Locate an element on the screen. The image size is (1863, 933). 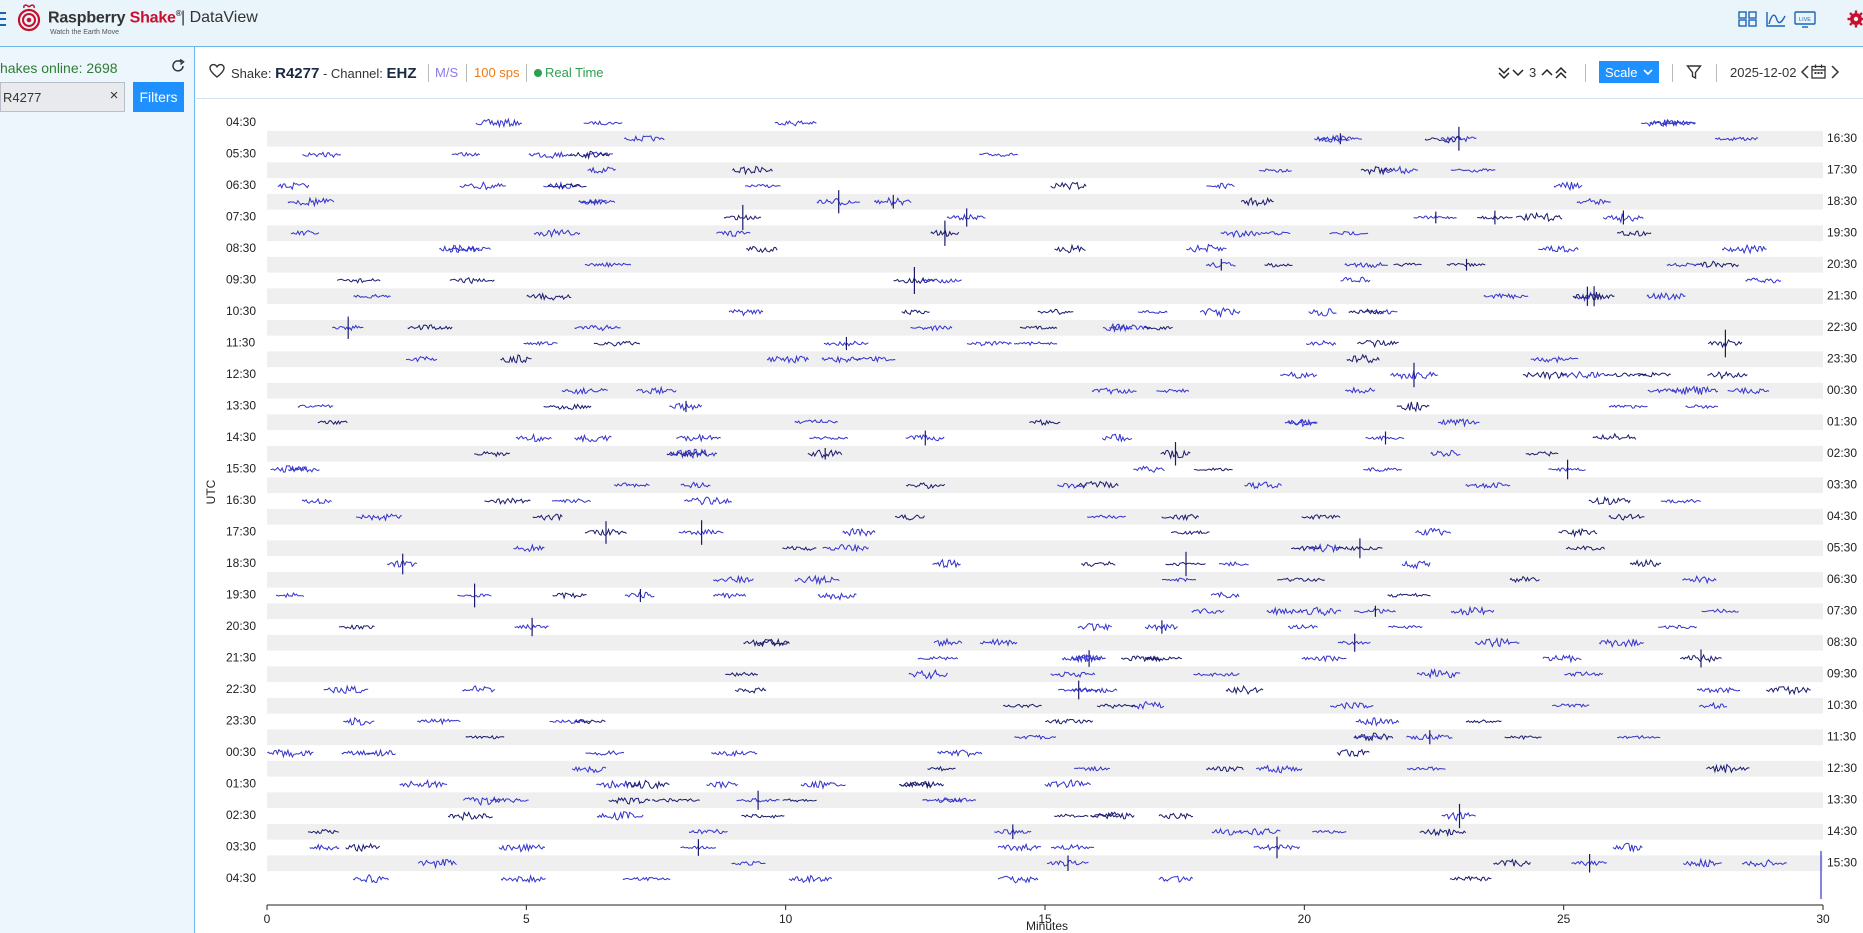
menu-icon is located at coordinates (4, 20).